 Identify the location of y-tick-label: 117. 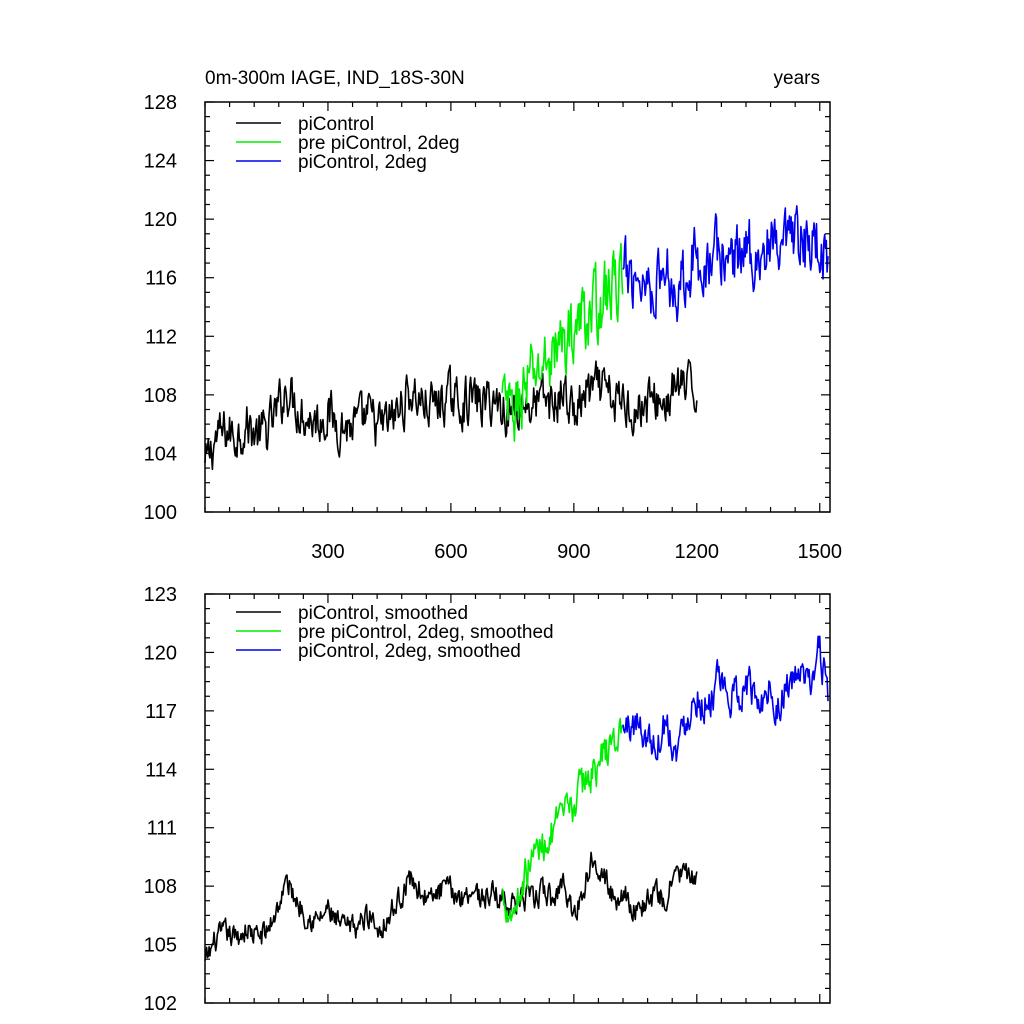
(161, 712).